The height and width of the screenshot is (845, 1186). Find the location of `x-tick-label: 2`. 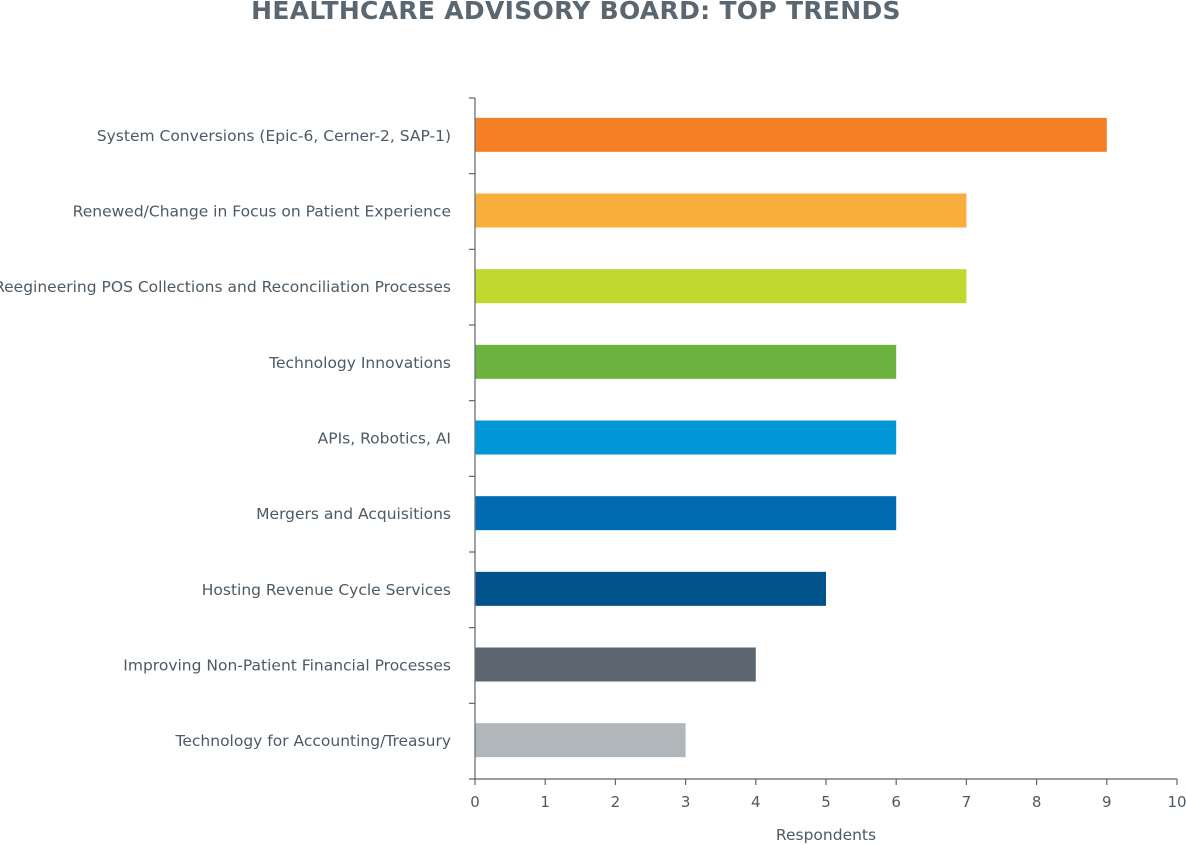

x-tick-label: 2 is located at coordinates (616, 802).